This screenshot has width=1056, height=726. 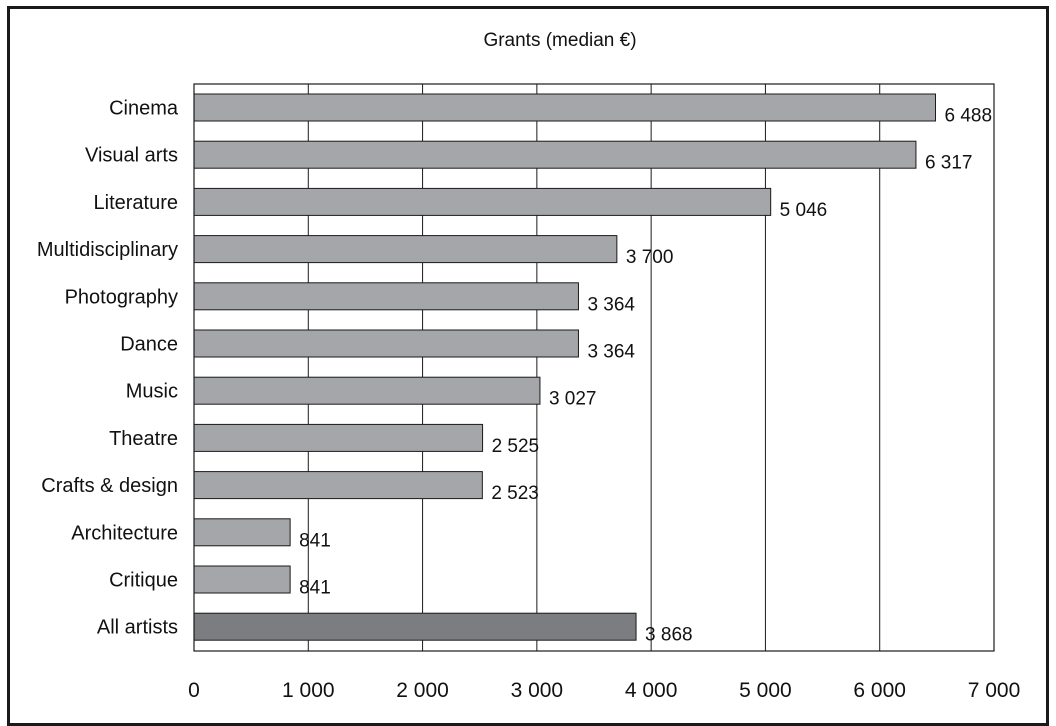 What do you see at coordinates (537, 690) in the screenshot?
I see `x-tick-label: 3 000` at bounding box center [537, 690].